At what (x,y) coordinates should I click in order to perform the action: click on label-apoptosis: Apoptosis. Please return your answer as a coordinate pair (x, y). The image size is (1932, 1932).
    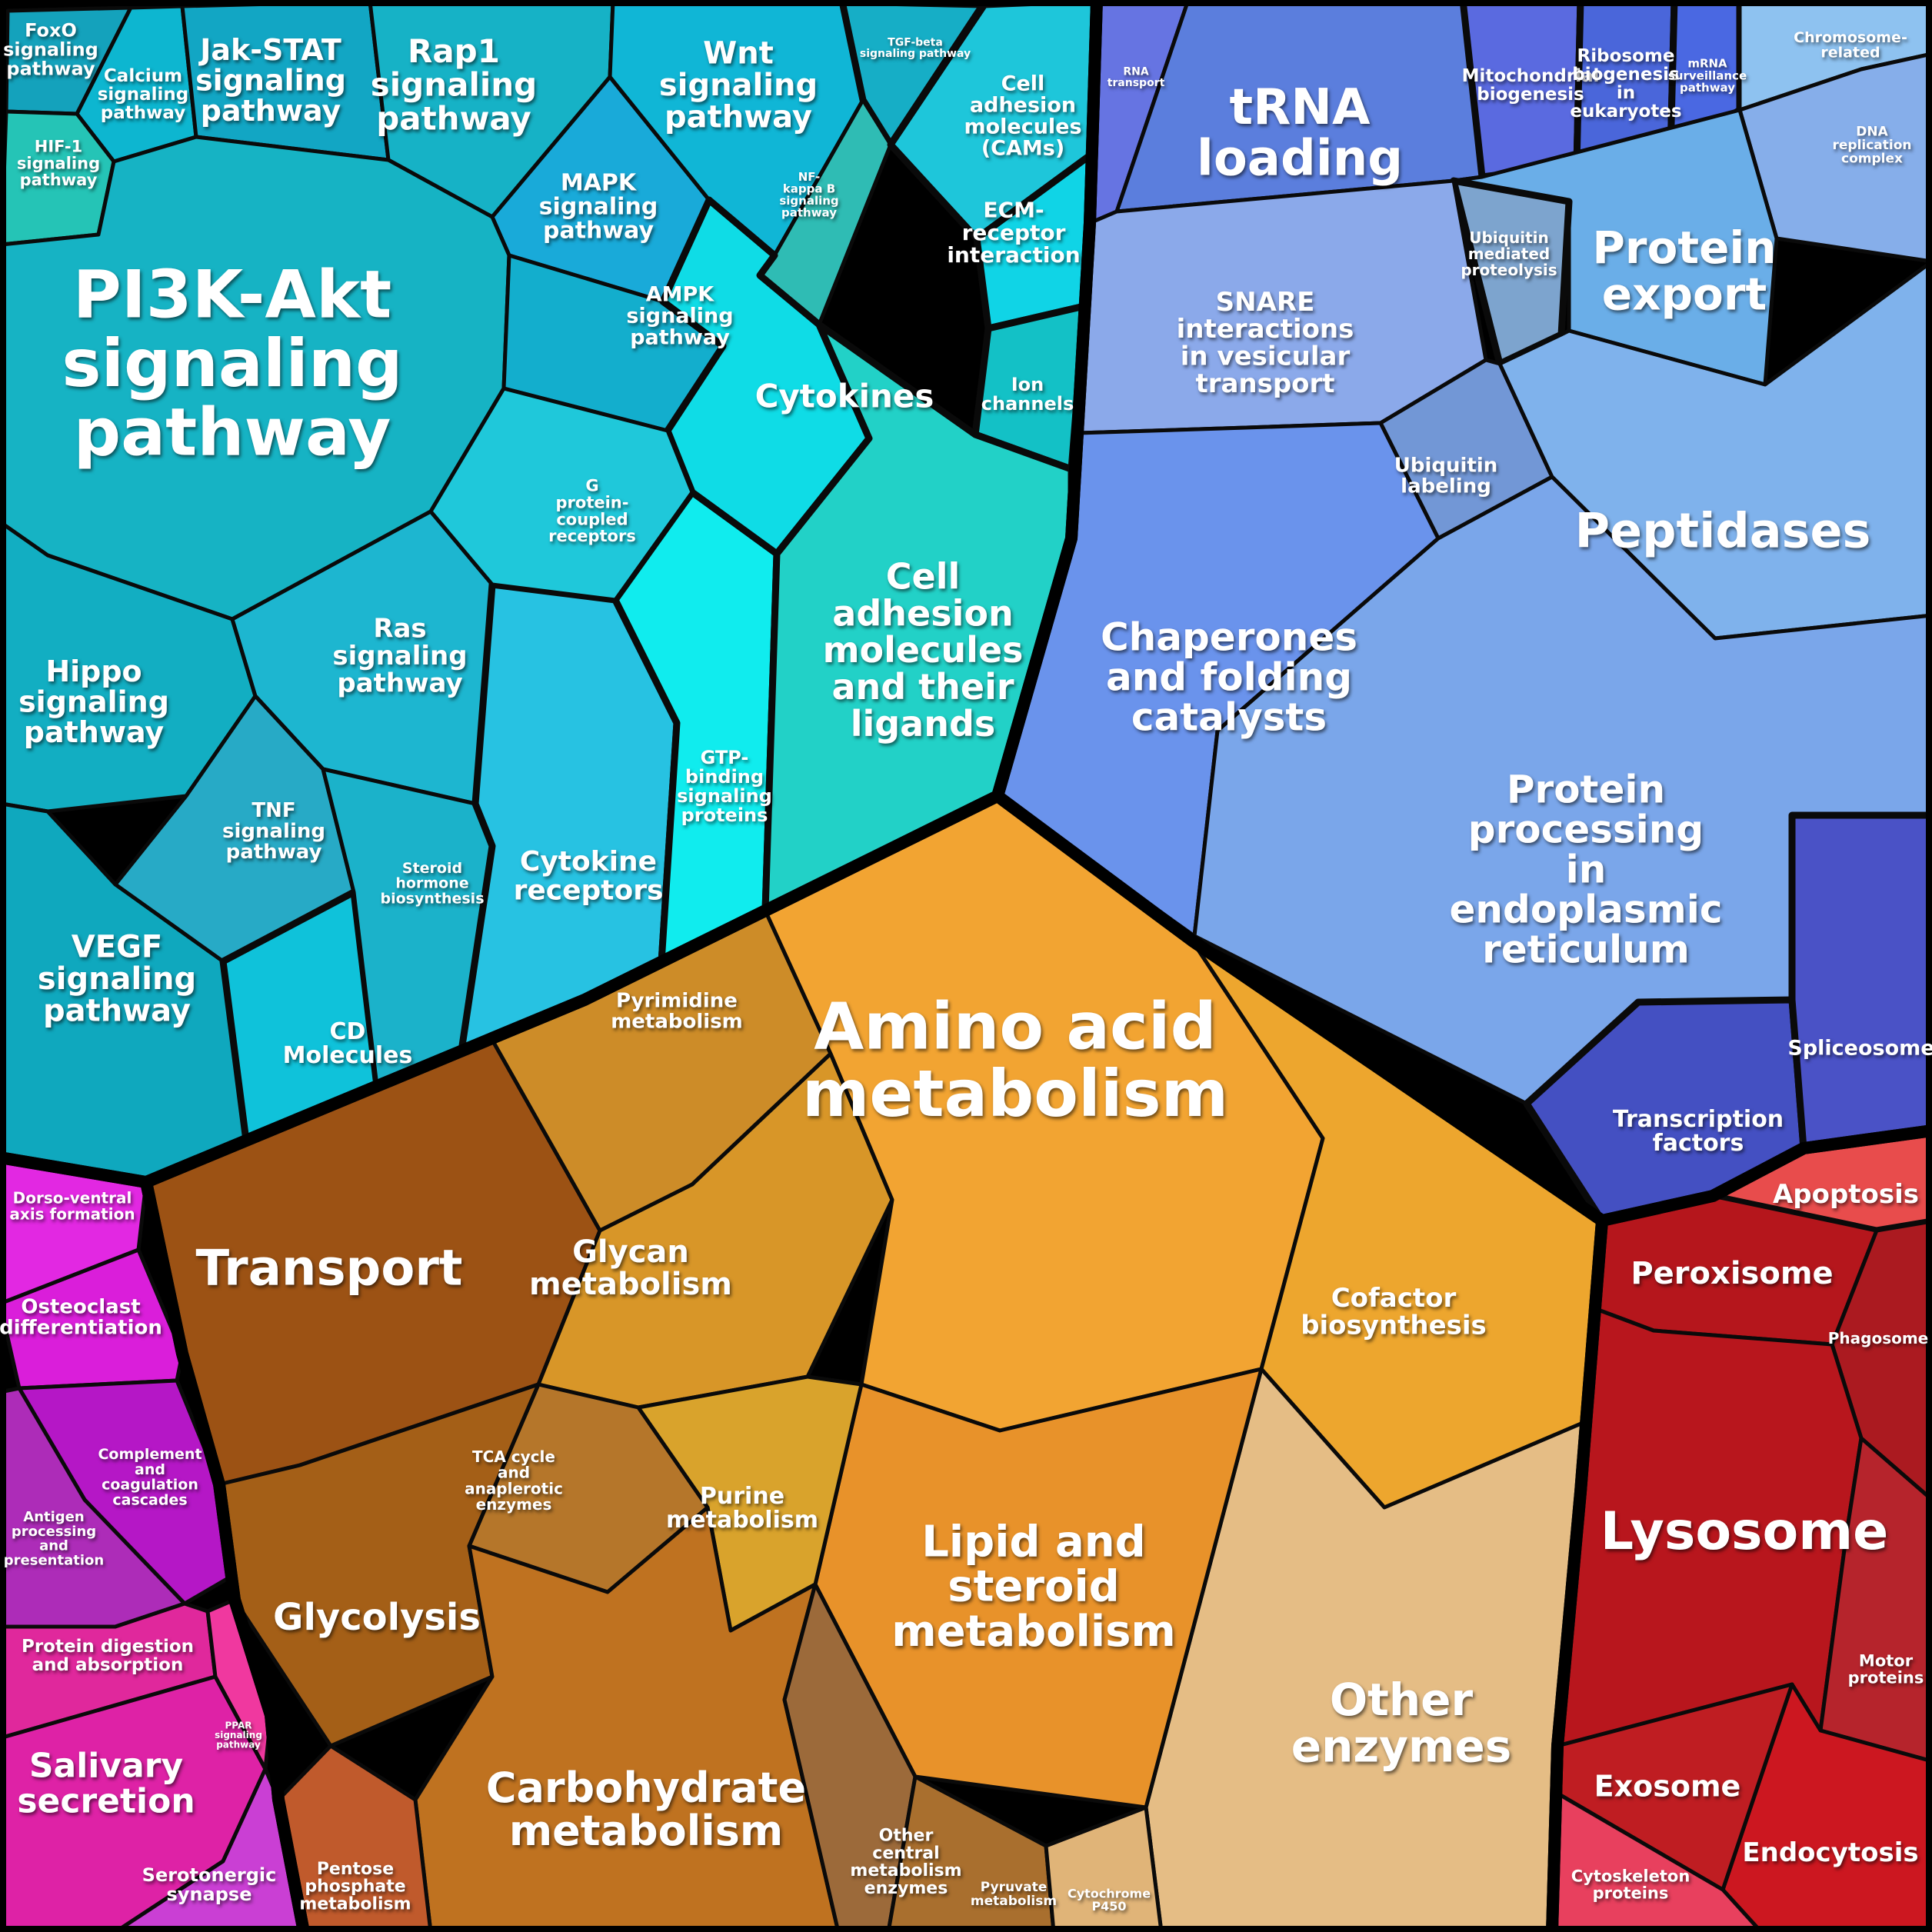
    Looking at the image, I should click on (1846, 1194).